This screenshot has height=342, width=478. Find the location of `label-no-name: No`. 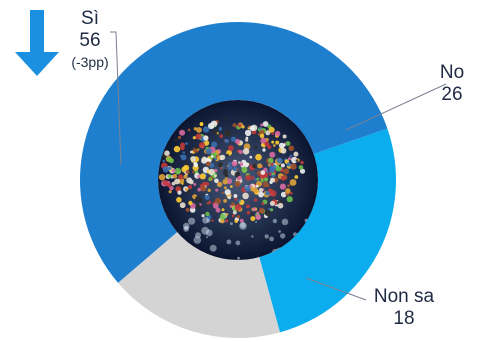

label-no-name: No is located at coordinates (452, 72).